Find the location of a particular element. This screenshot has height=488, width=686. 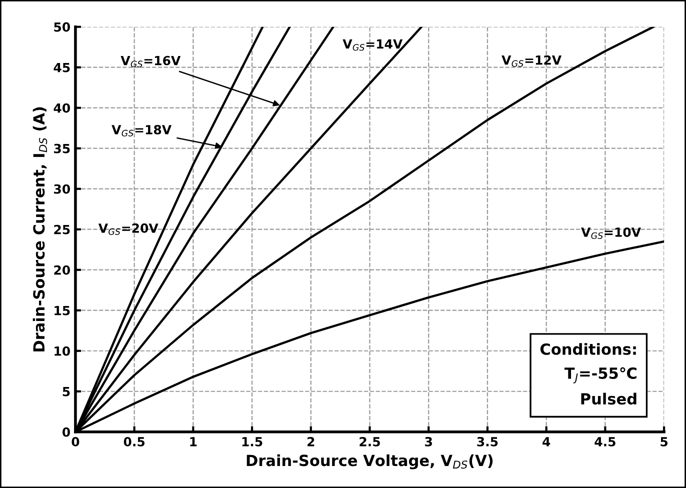

y-tick-label: 15 is located at coordinates (62, 311).